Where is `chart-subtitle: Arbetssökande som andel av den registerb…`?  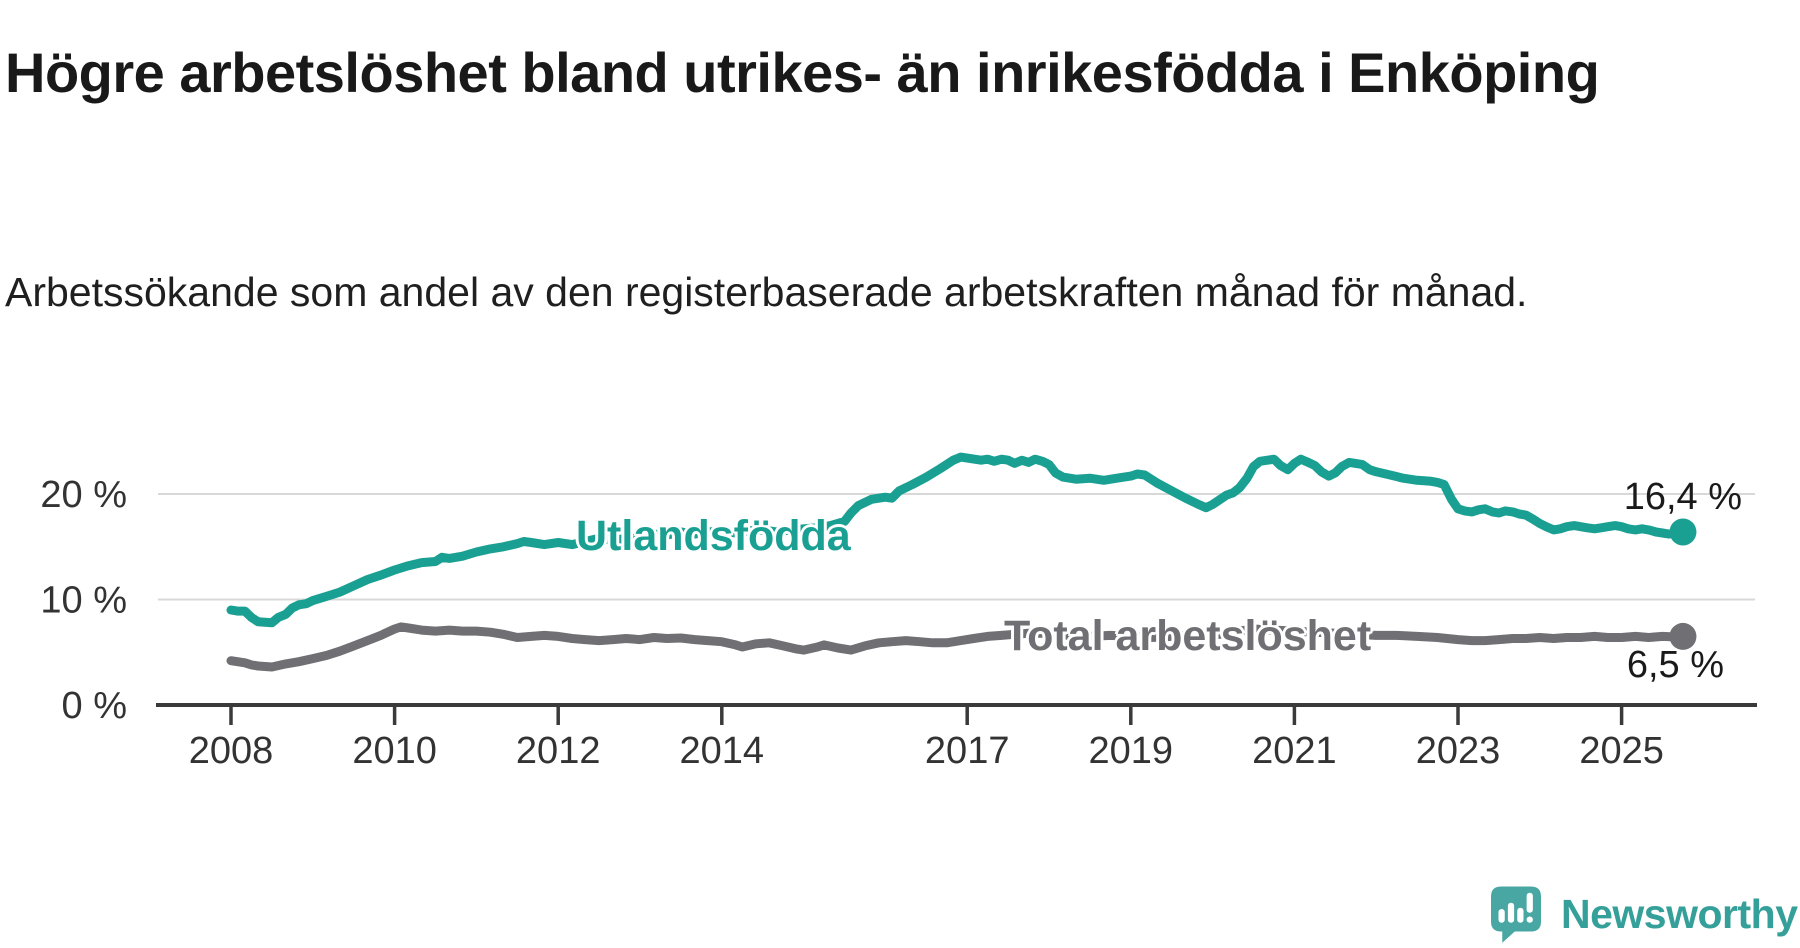
chart-subtitle: Arbetssökande som andel av den registerb… is located at coordinates (766, 292).